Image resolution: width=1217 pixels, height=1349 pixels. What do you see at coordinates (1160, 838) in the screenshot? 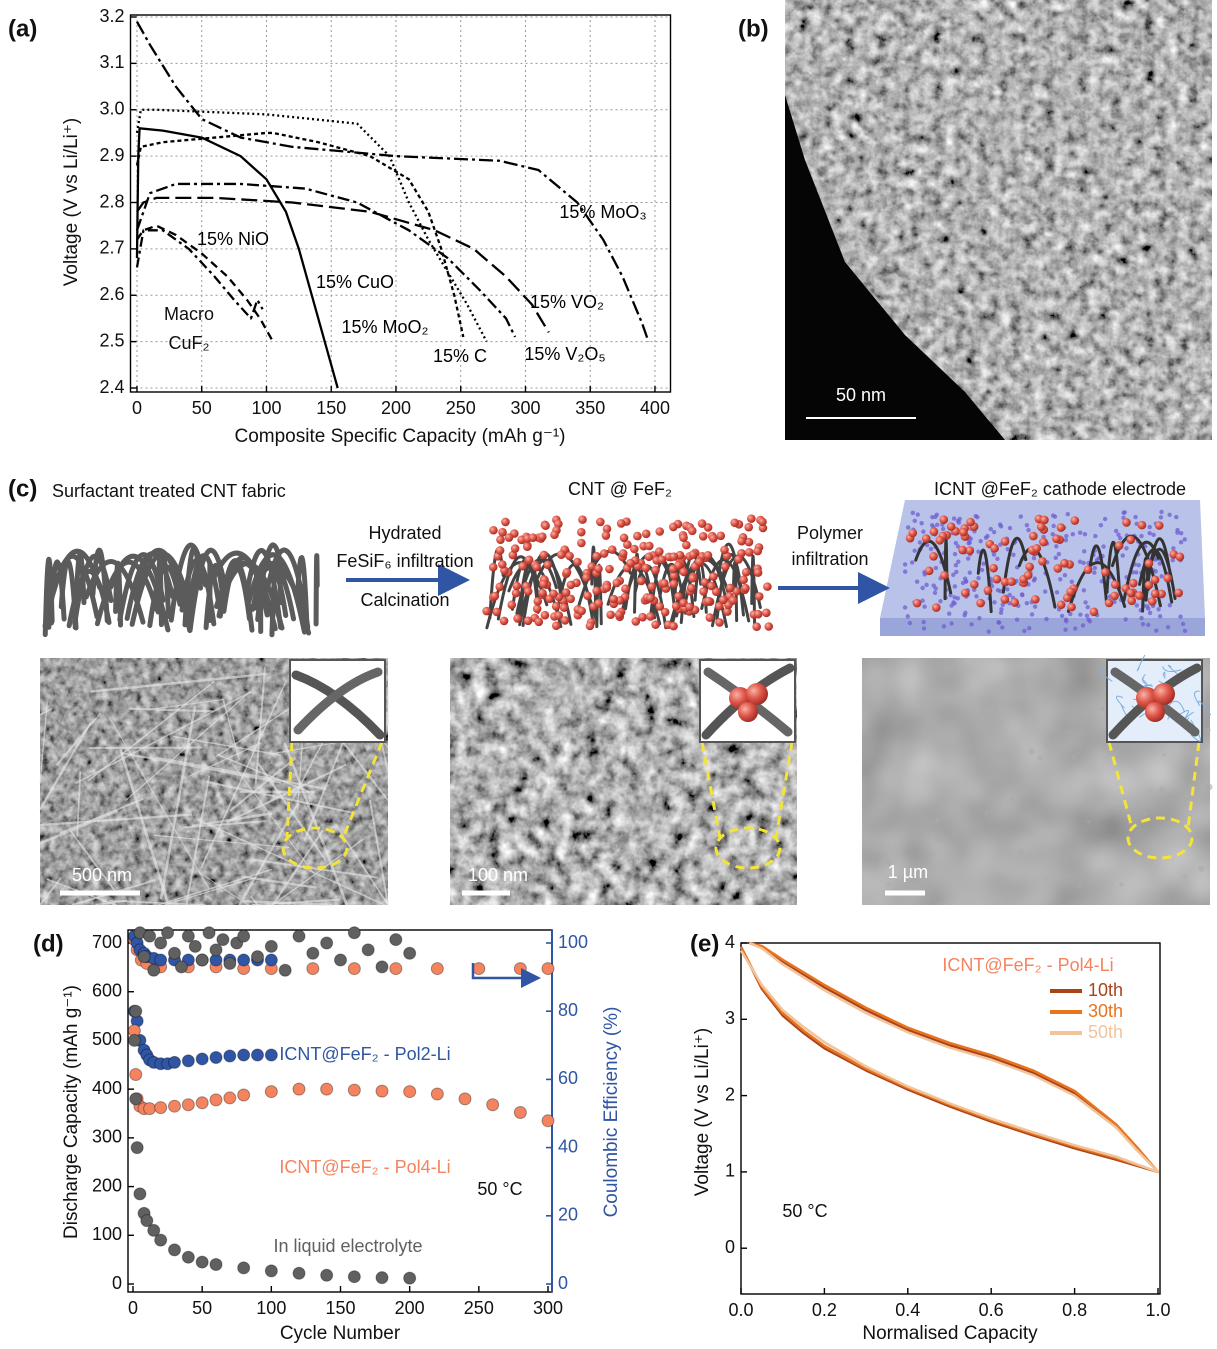
I see `zoom-region` at bounding box center [1160, 838].